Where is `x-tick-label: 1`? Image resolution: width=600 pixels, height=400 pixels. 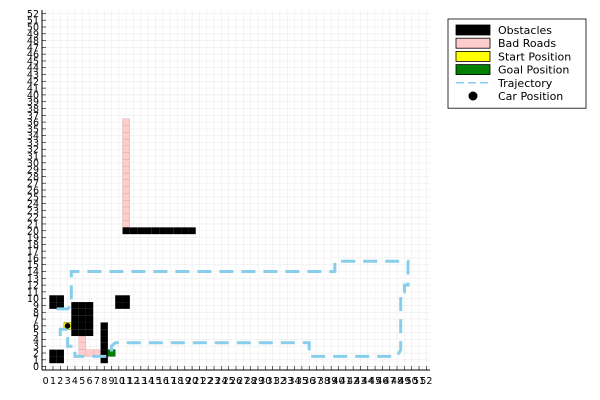 x-tick-label: 1 is located at coordinates (53, 381).